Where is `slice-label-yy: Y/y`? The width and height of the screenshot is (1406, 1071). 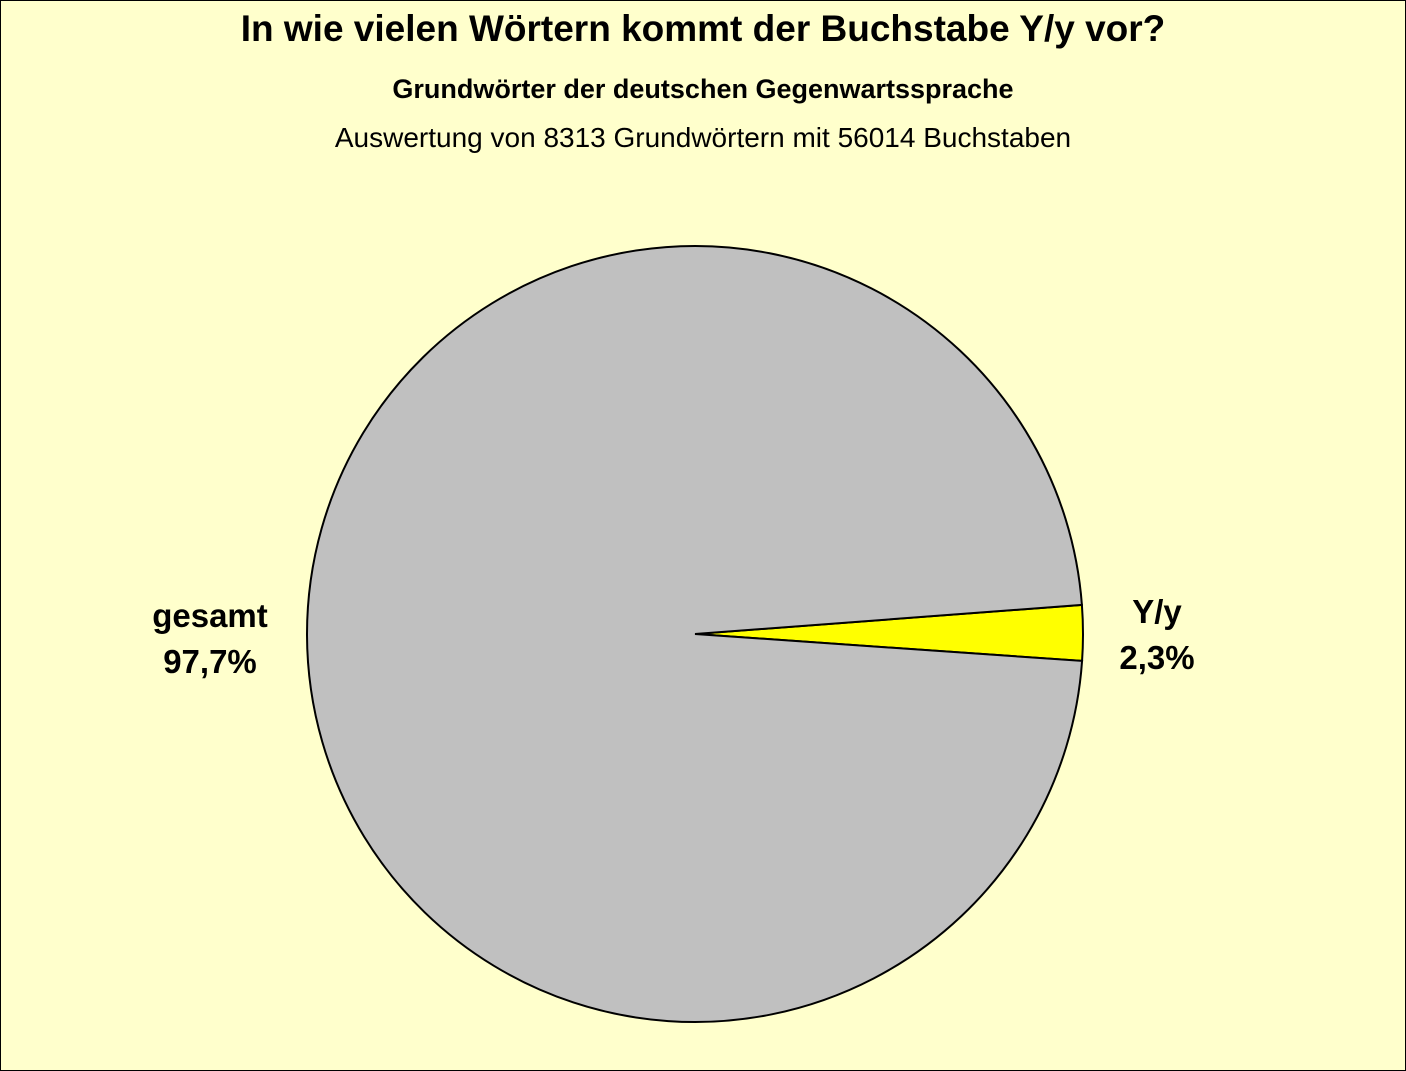
slice-label-yy: Y/y is located at coordinates (1157, 611).